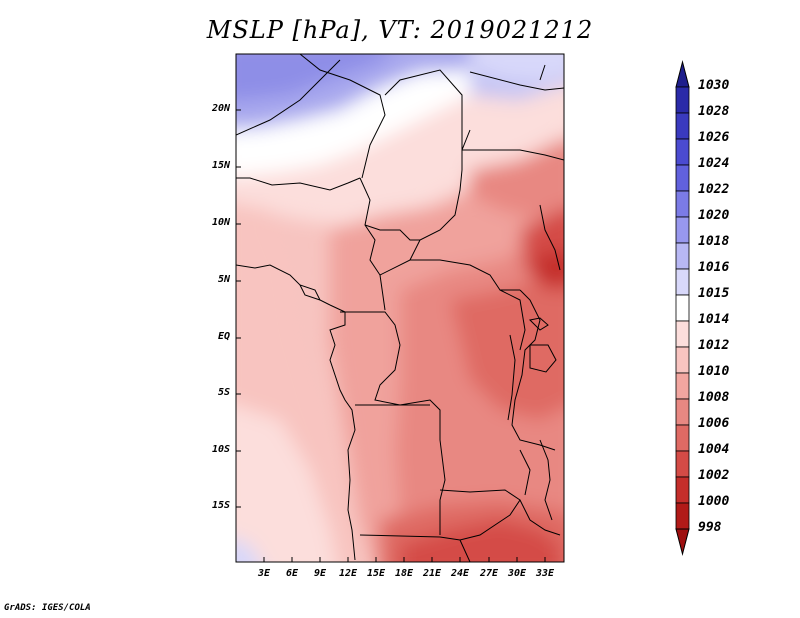 The width and height of the screenshot is (800, 618). Describe the element at coordinates (220, 449) in the screenshot. I see `lat-label: 10S` at that location.